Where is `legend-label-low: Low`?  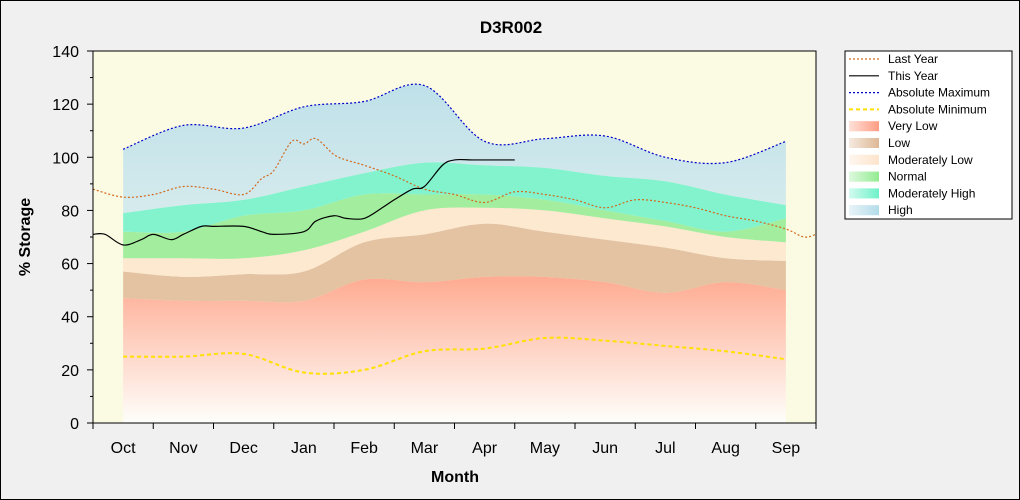 legend-label-low: Low is located at coordinates (899, 143).